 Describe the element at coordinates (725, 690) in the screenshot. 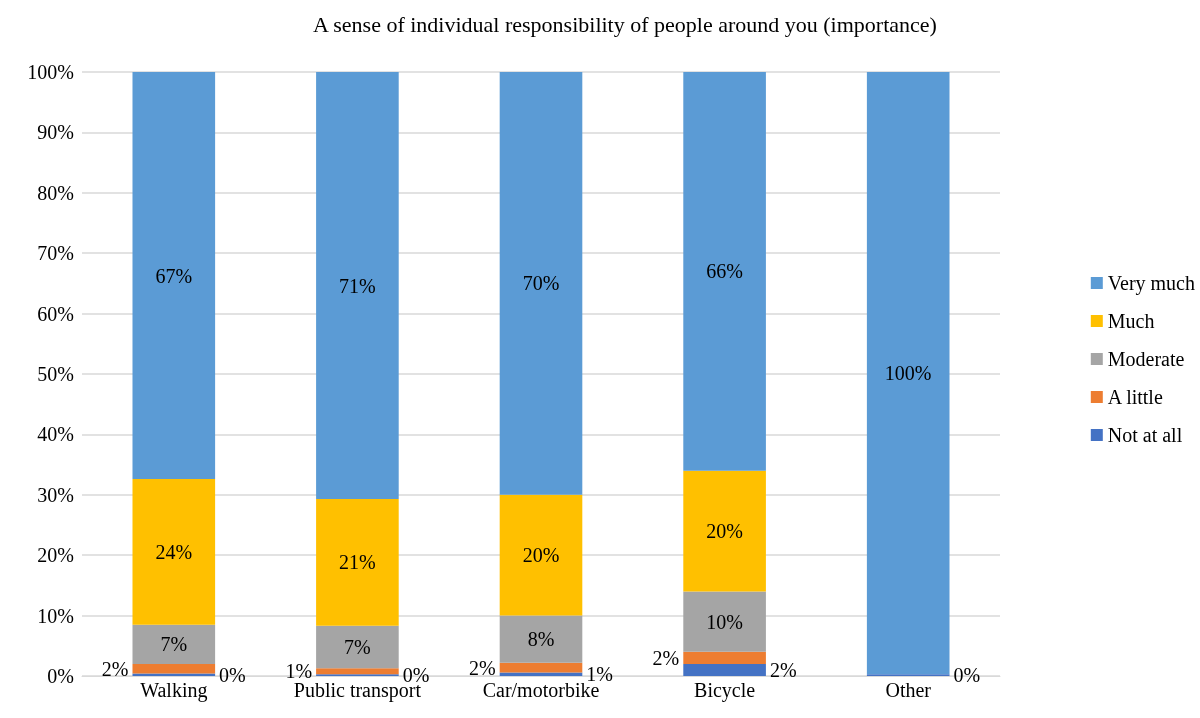

I see `x-tick-label: Bicycle` at that location.